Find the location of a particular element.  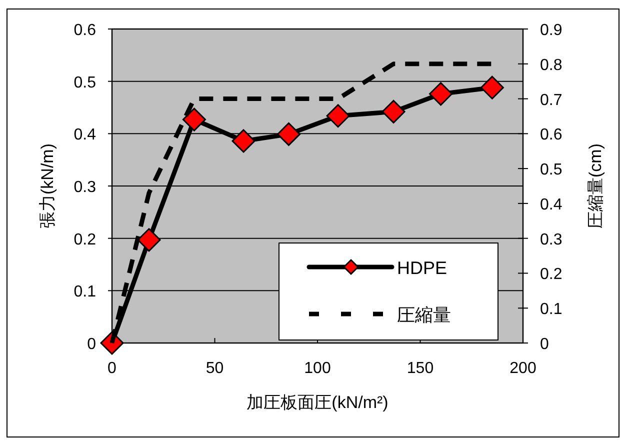

y2-tick-label: 0.2 is located at coordinates (551, 275).